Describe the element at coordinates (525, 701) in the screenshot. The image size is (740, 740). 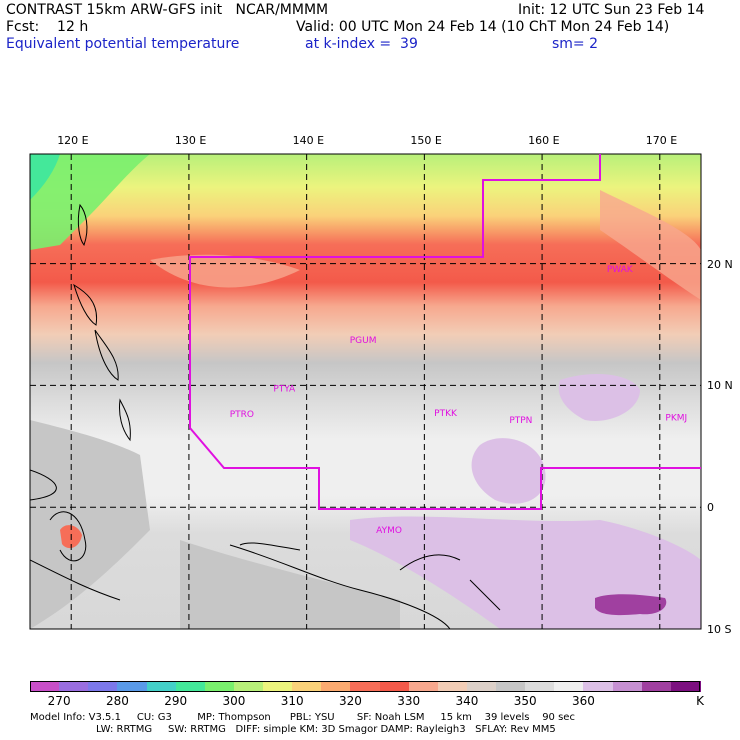
I see `colorbar-tick-label: 350` at that location.